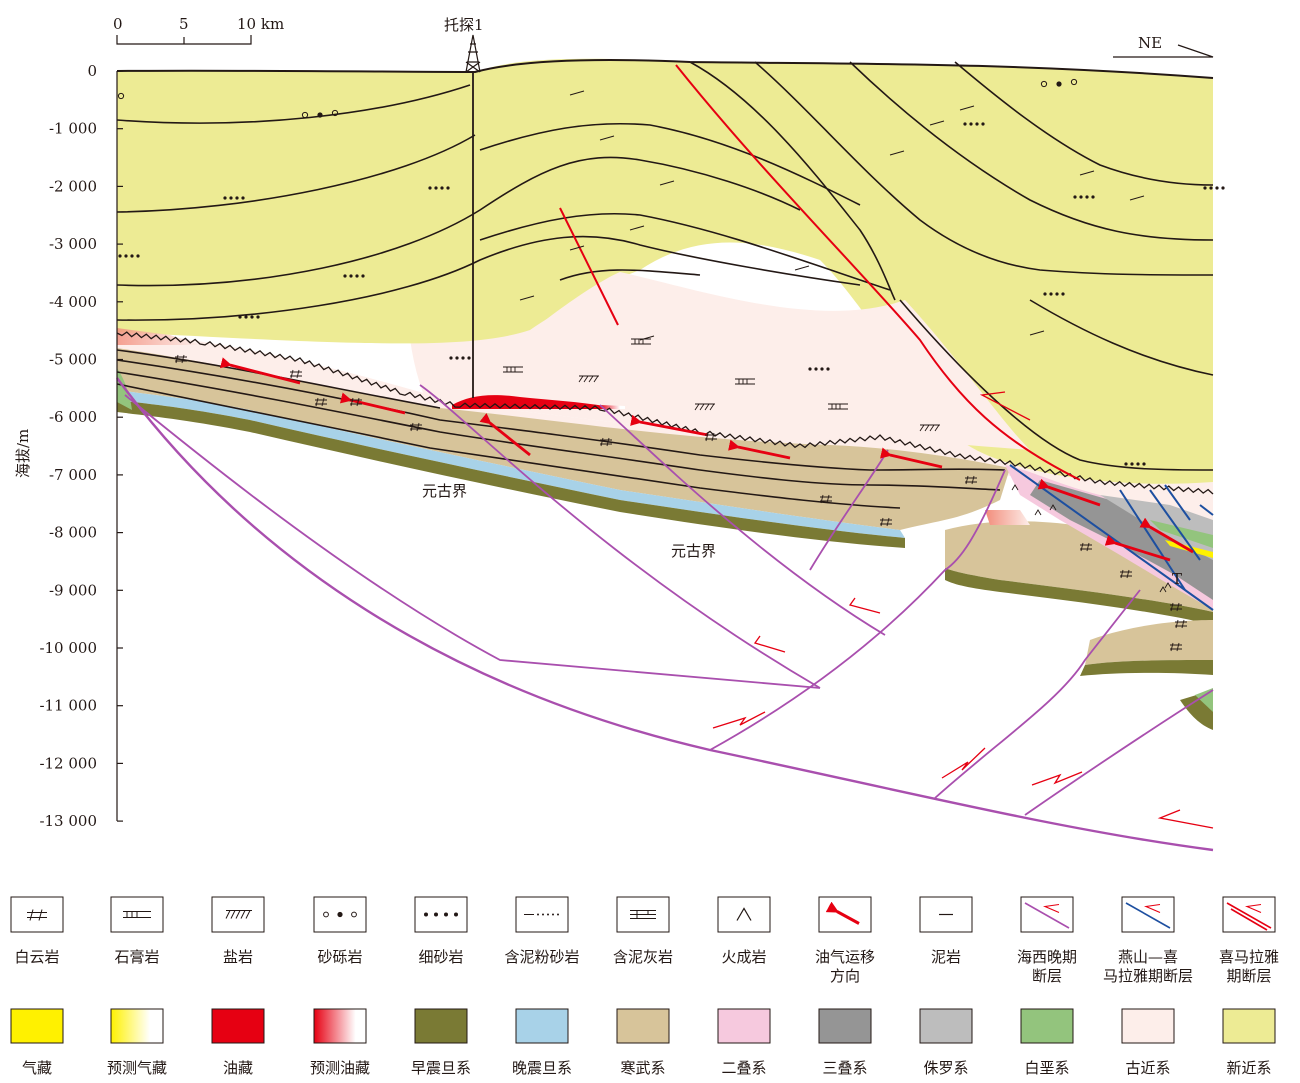 The width and height of the screenshot is (1300, 1083). Describe the element at coordinates (1047, 957) in the screenshot. I see `legend-label: 海西晚期` at that location.